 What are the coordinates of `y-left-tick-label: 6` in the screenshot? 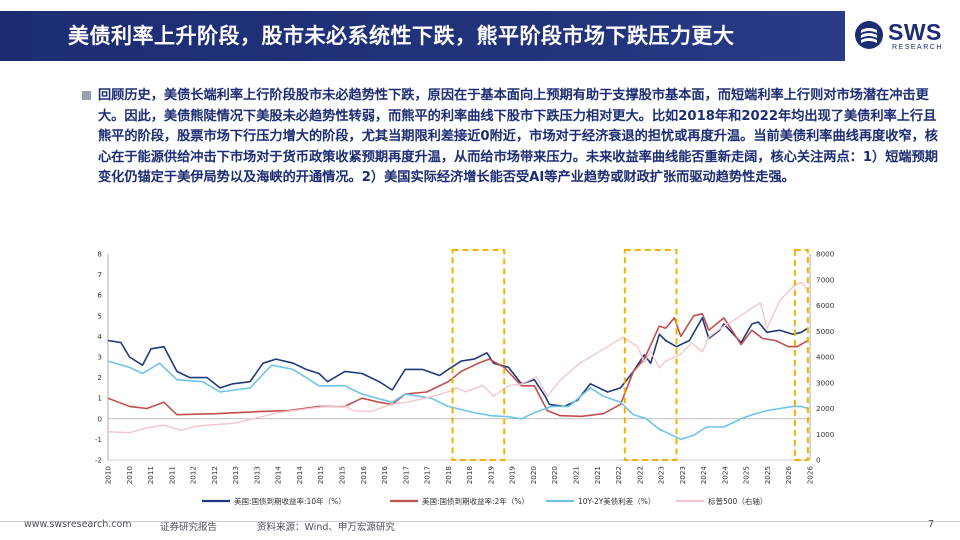 It's located at (99, 295).